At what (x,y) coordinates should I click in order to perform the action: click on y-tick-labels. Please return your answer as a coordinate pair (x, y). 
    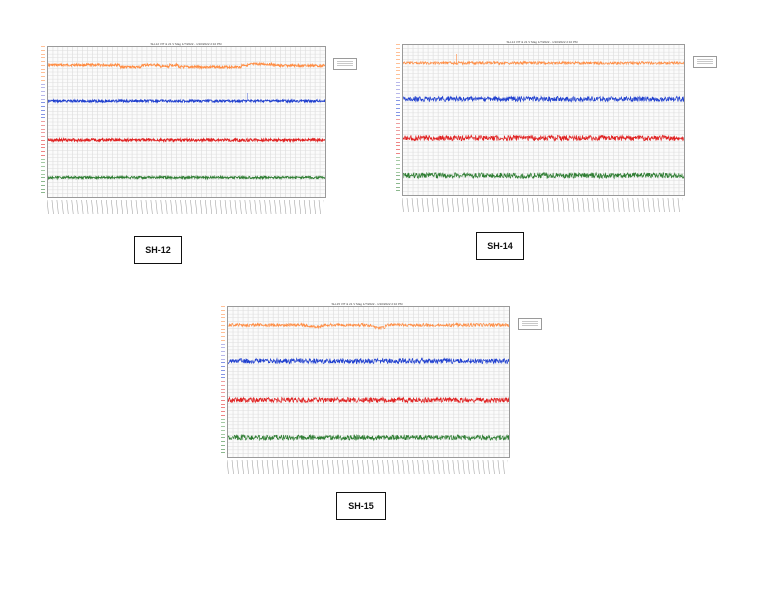
    Looking at the image, I should click on (223, 381).